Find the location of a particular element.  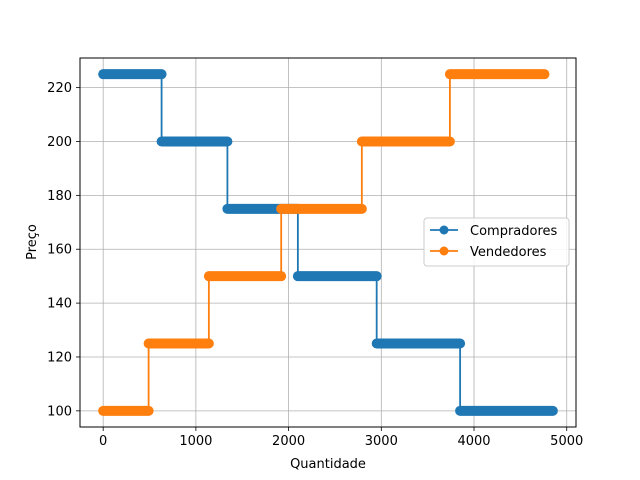

x-tick-label: 3000 is located at coordinates (381, 441).